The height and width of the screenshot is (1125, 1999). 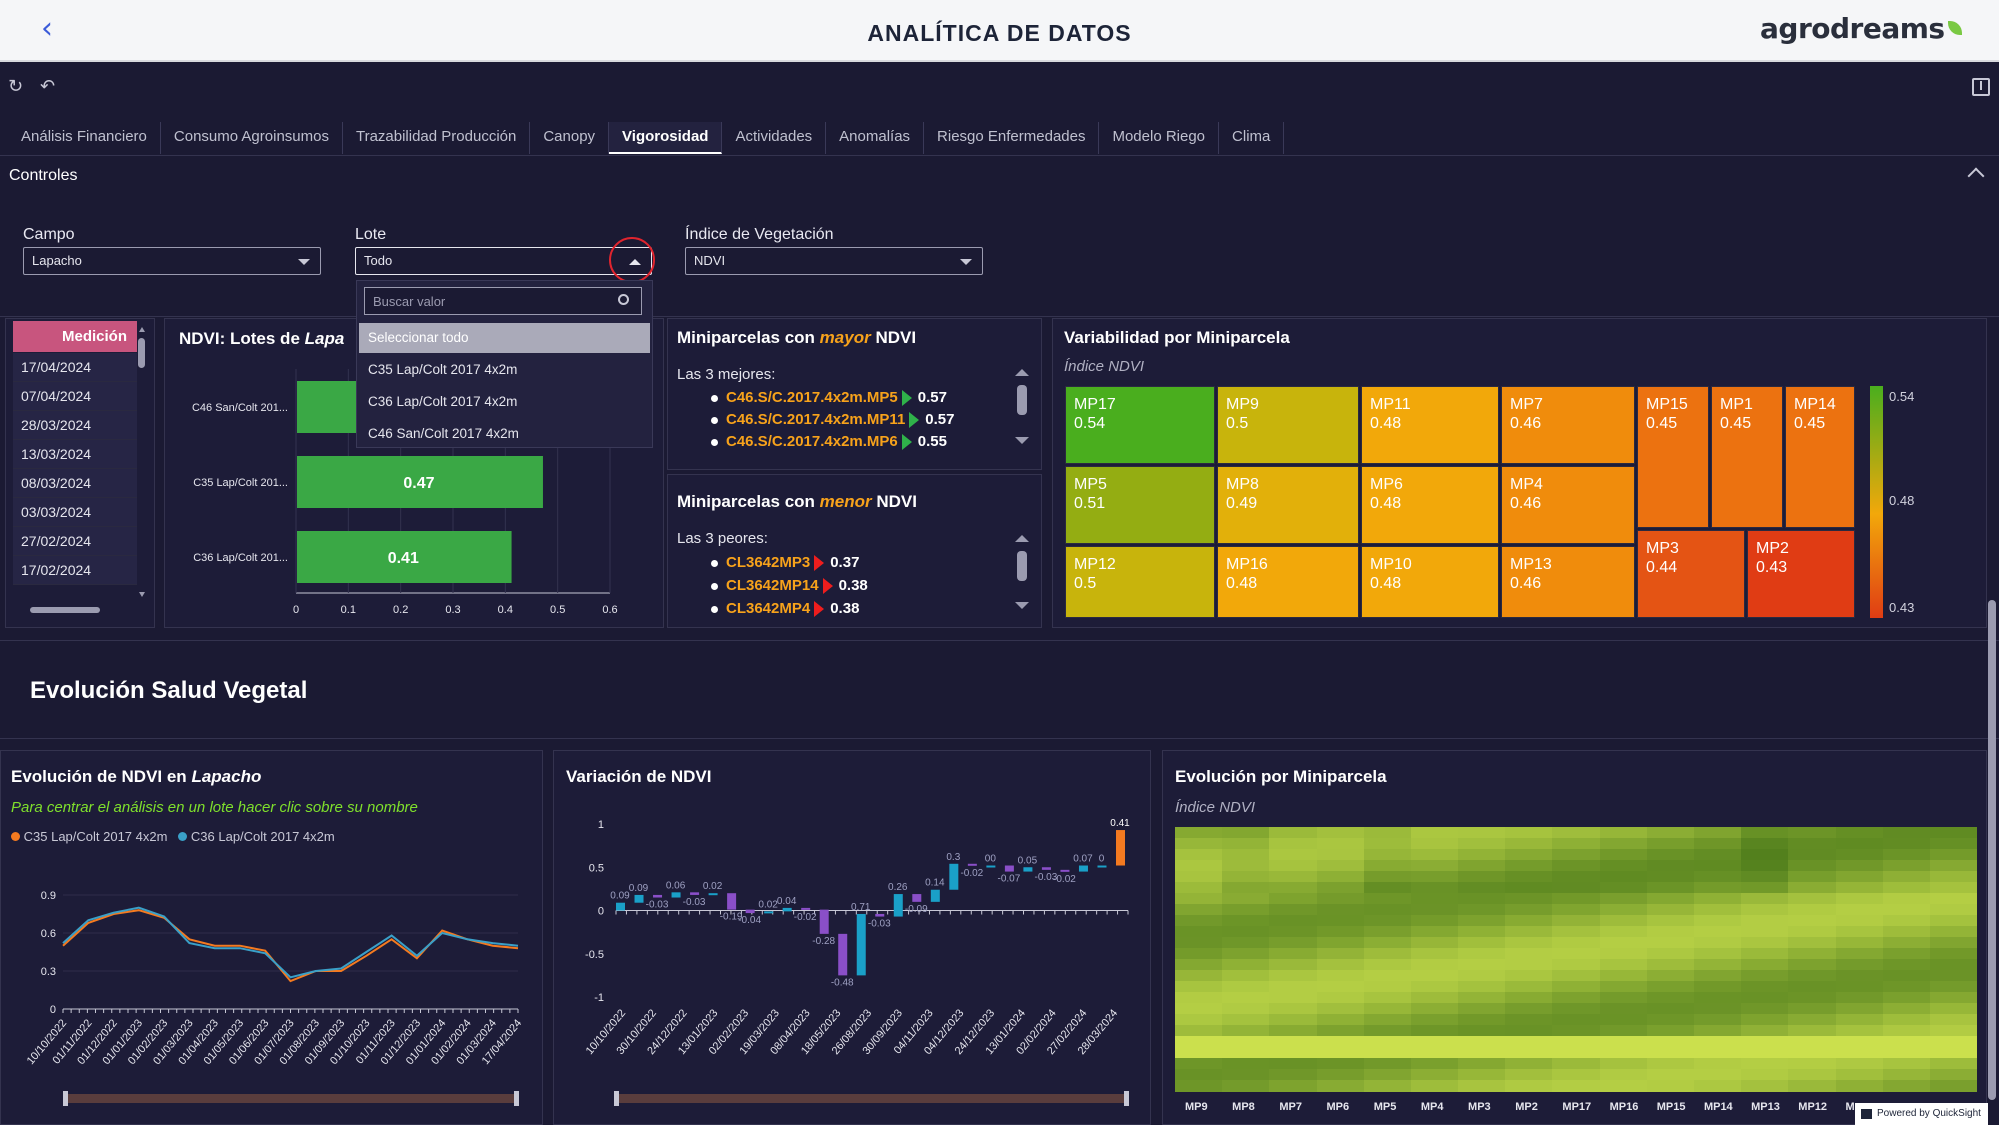 What do you see at coordinates (1252, 138) in the screenshot?
I see `tab-9: Clima` at bounding box center [1252, 138].